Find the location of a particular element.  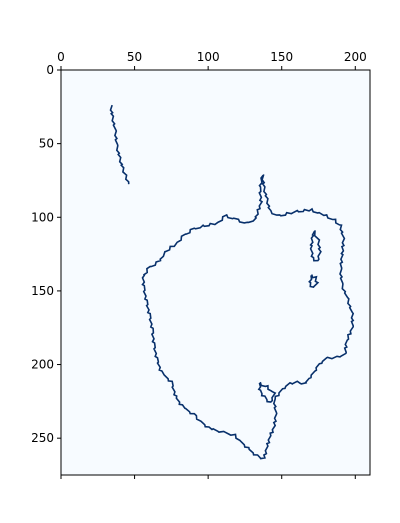

x-tick-label: 150 is located at coordinates (281, 57).